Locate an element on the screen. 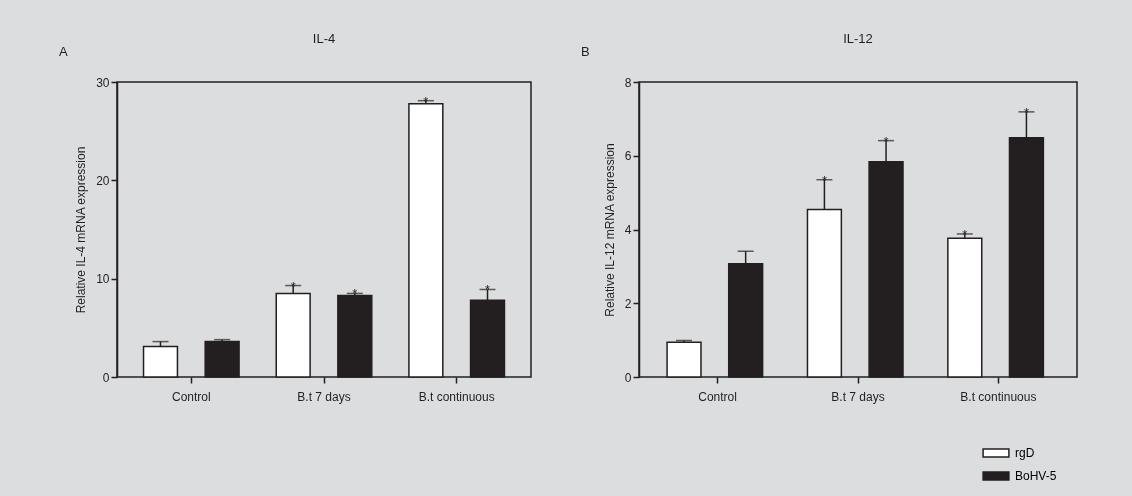 This screenshot has height=496, width=1132. y-tick-label: 20 is located at coordinates (103, 180).